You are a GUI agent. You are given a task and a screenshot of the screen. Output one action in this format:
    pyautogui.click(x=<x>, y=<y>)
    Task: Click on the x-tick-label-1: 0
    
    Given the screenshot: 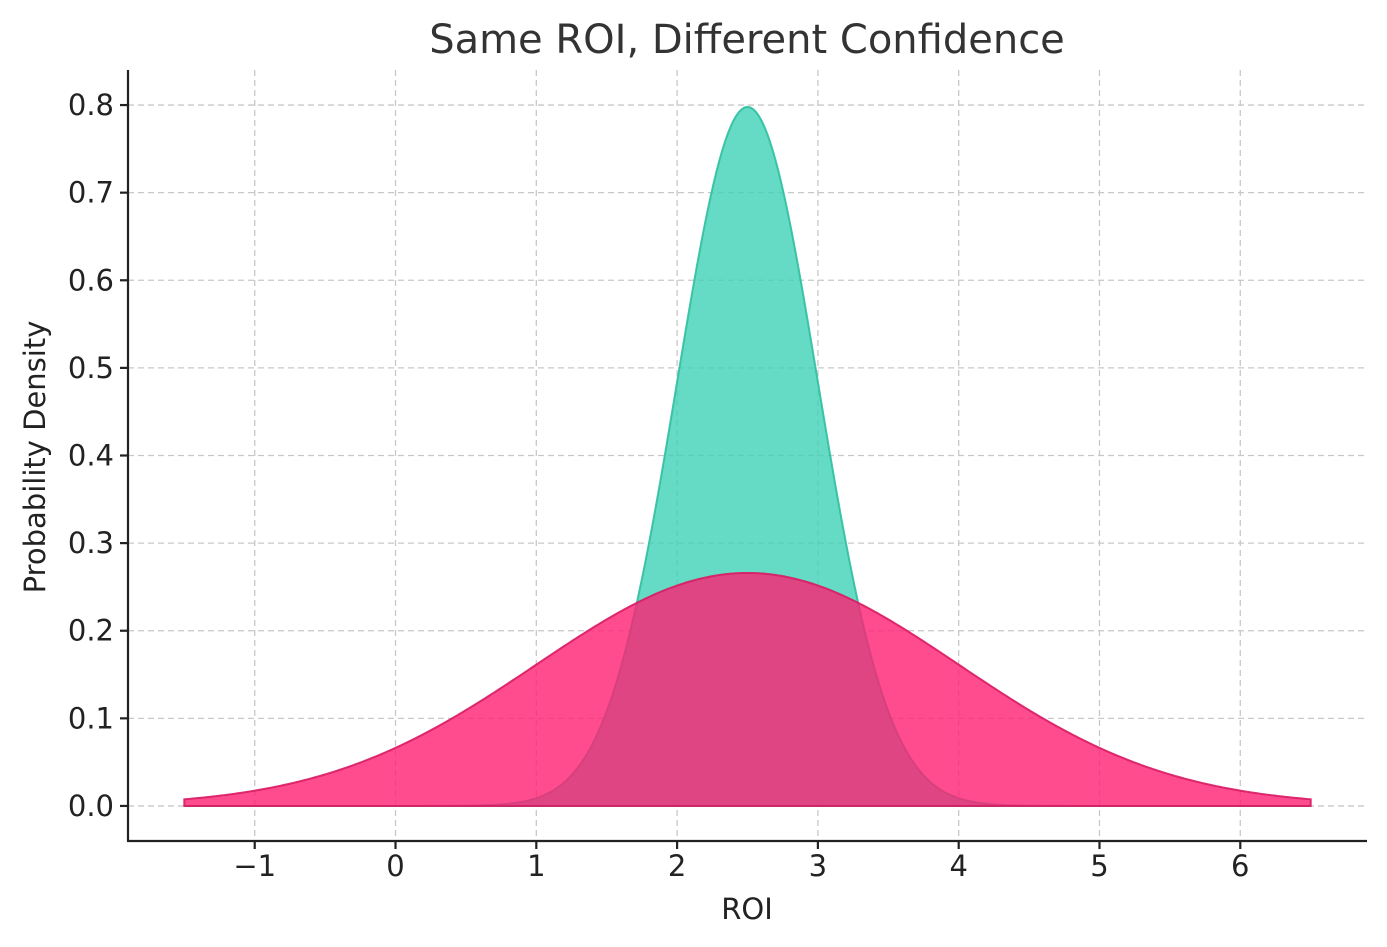 What is the action you would take?
    pyautogui.click(x=395, y=866)
    